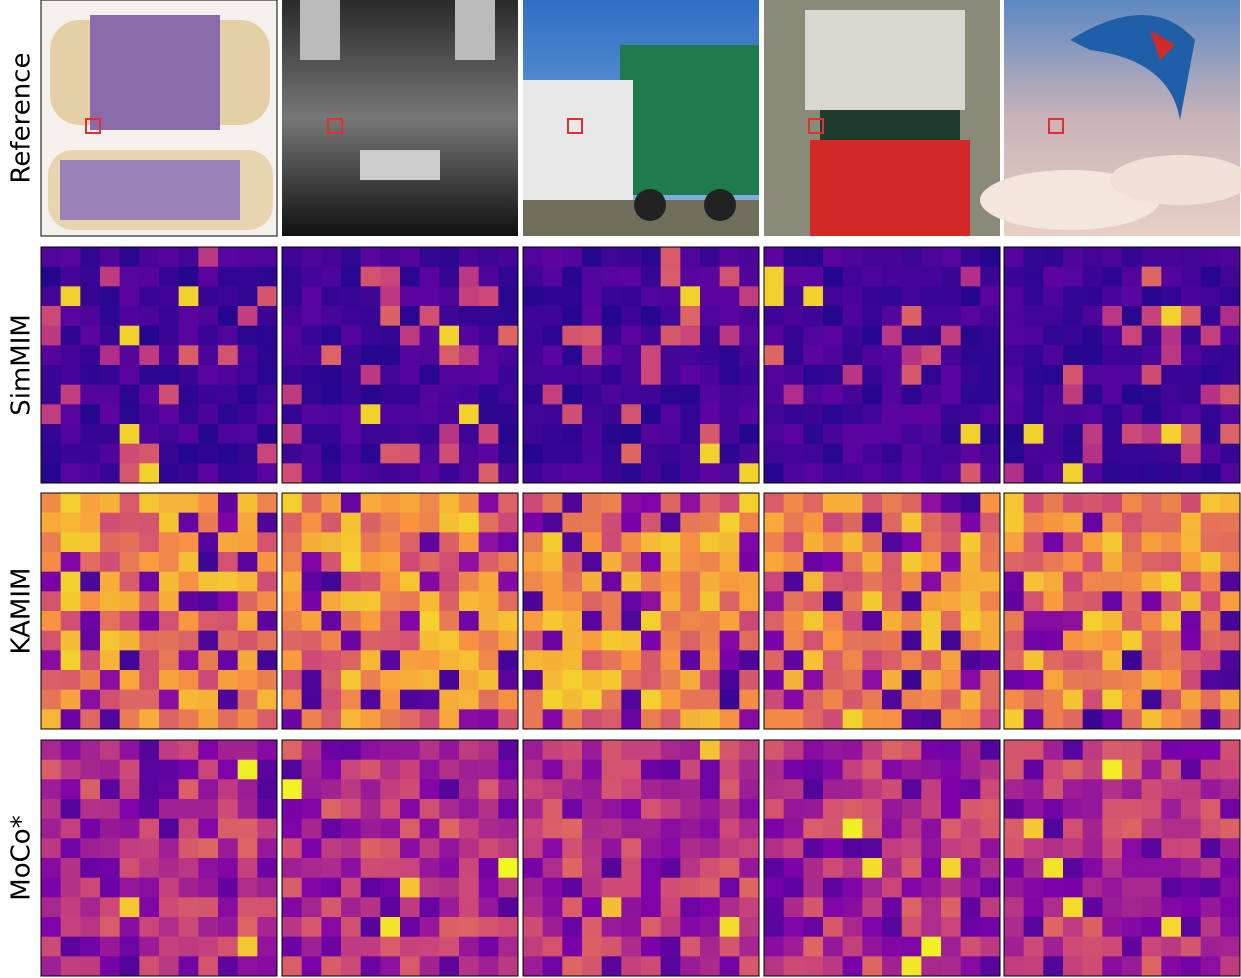 Image resolution: width=1241 pixels, height=978 pixels. What do you see at coordinates (159, 611) in the screenshot?
I see `heatmap-border` at bounding box center [159, 611].